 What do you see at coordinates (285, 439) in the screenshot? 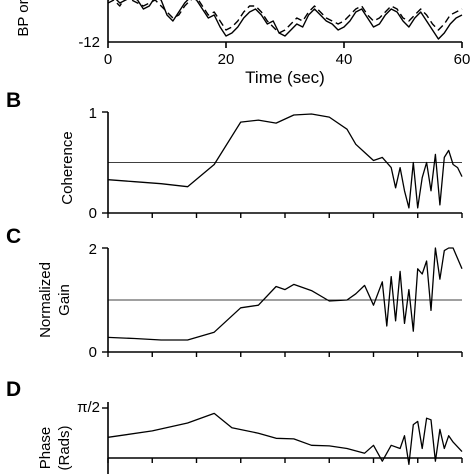
I see `panel-d-series` at bounding box center [285, 439].